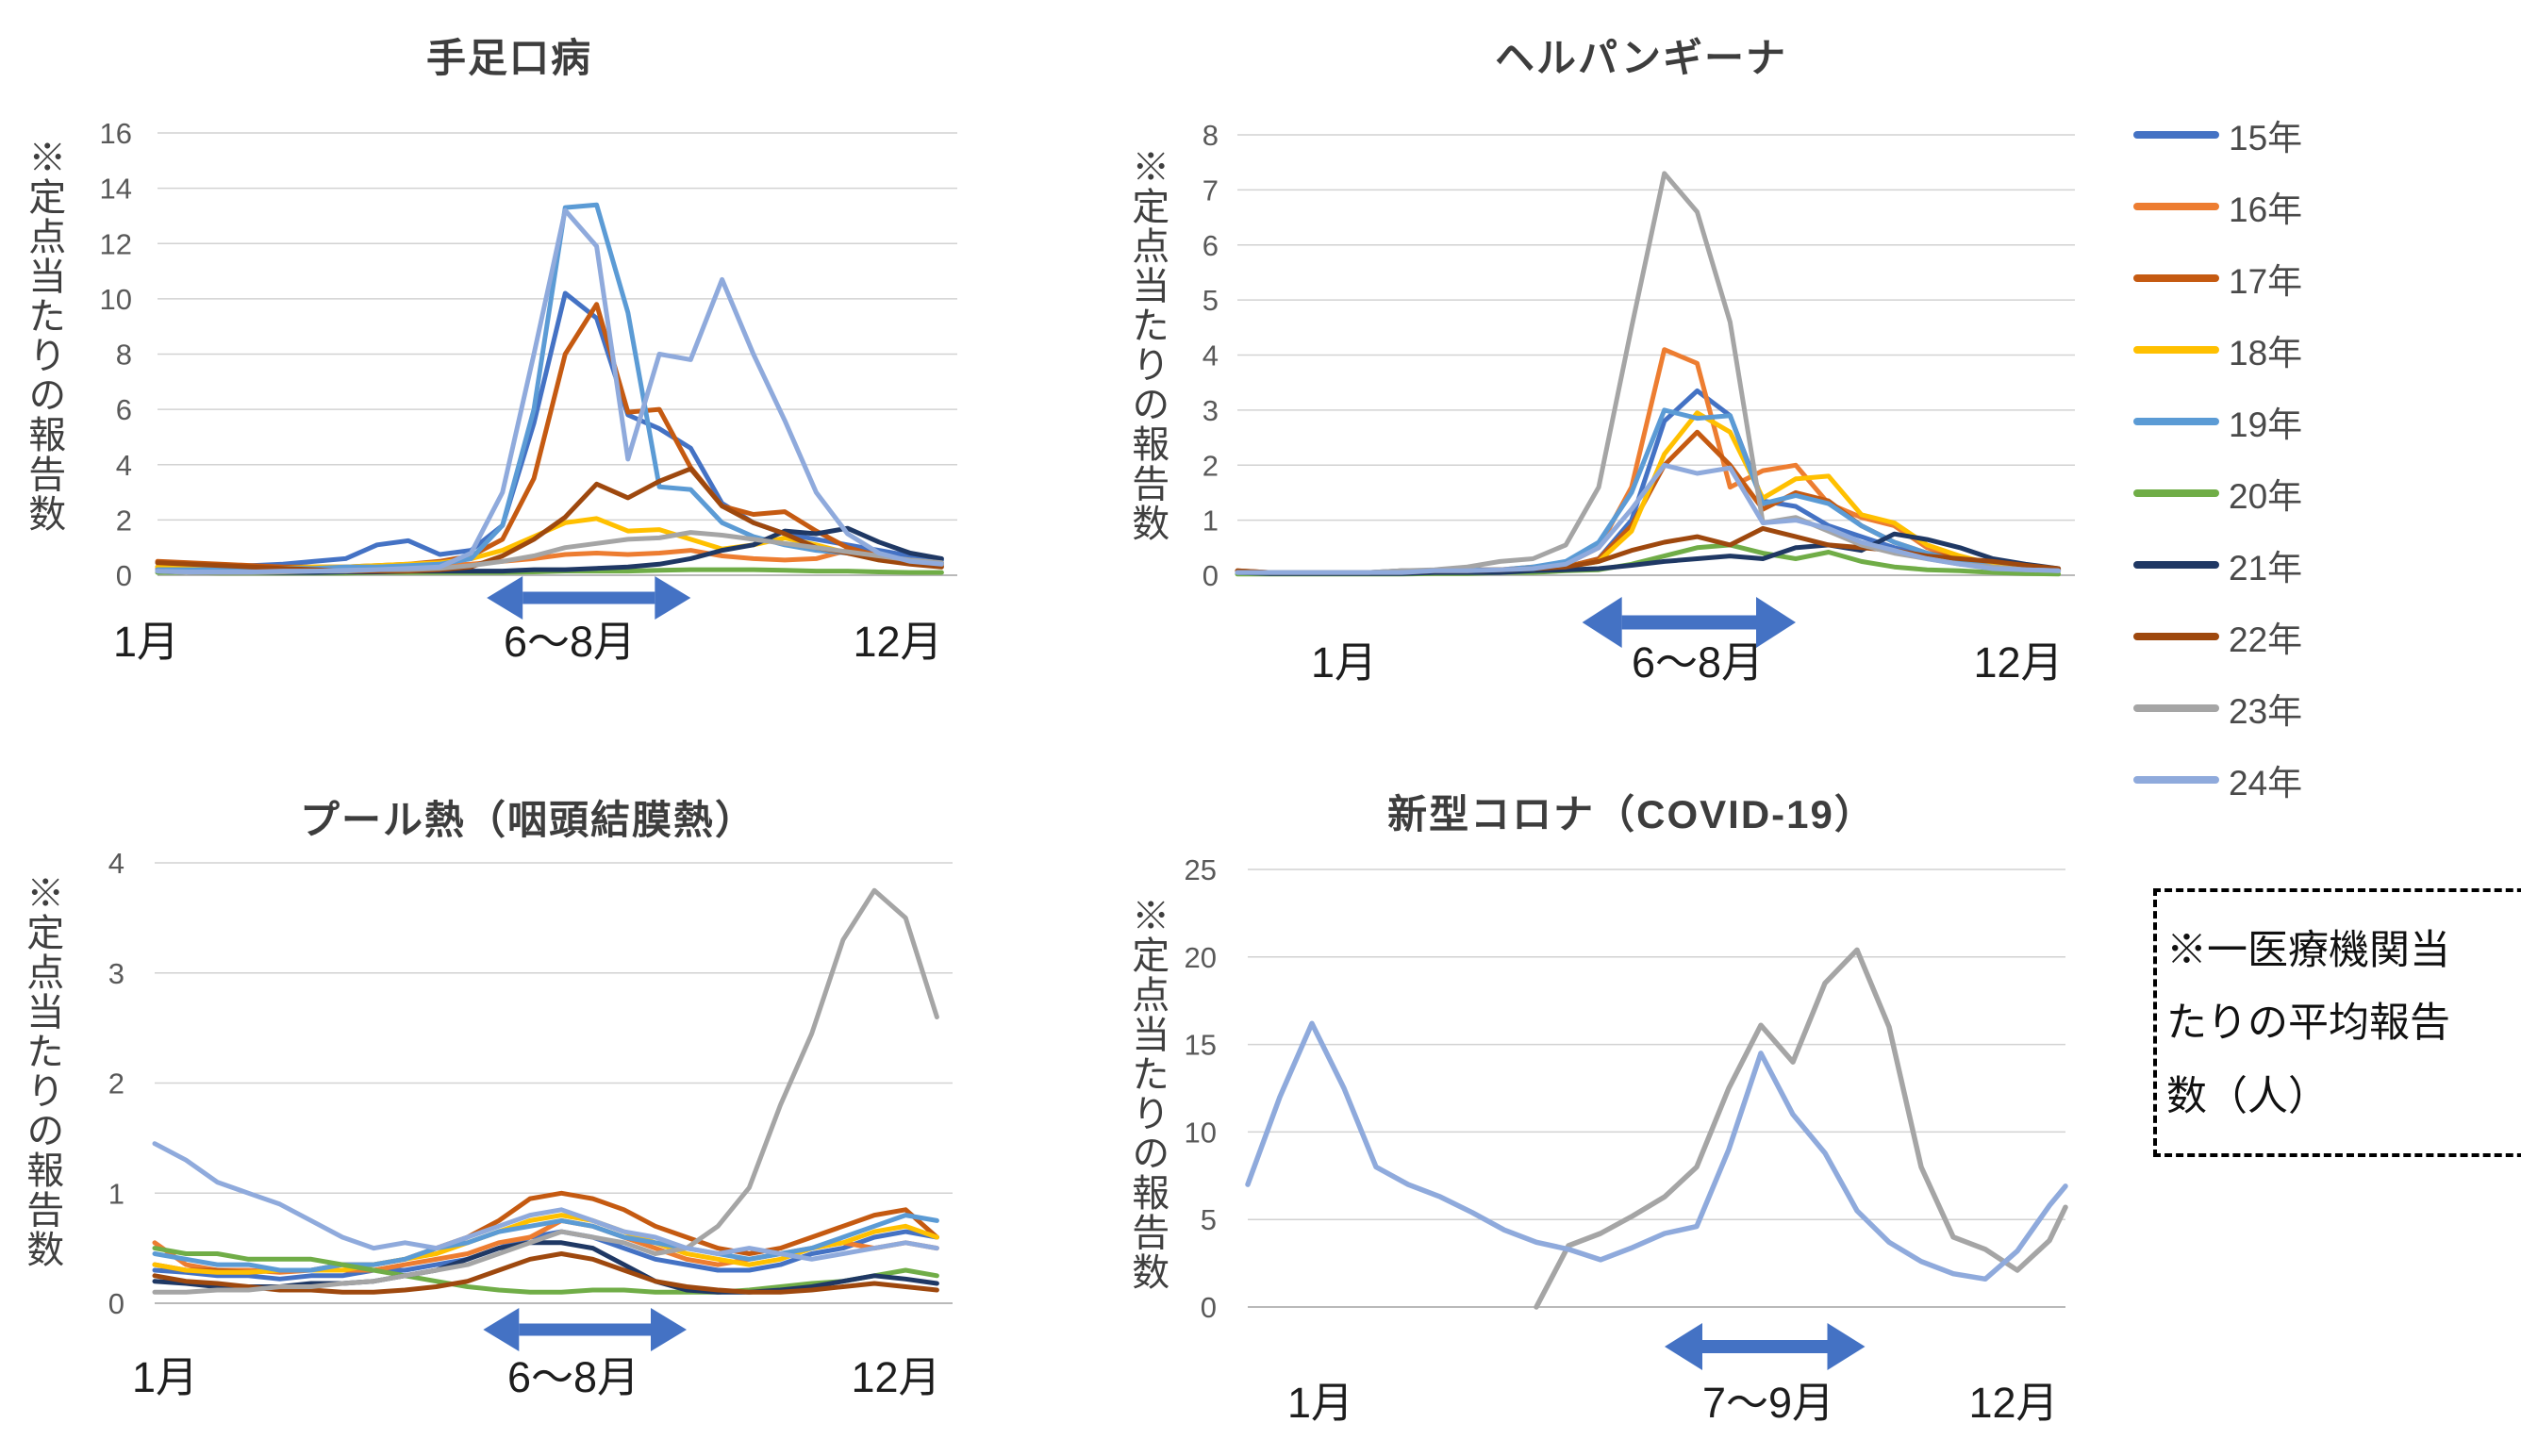  I want to click on legend-label: 19年, so click(2266, 424).